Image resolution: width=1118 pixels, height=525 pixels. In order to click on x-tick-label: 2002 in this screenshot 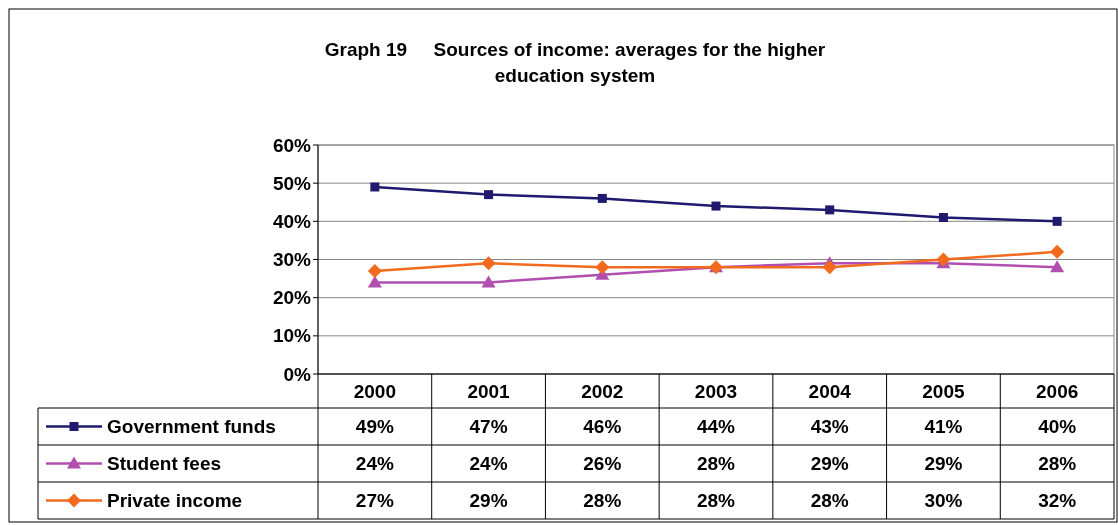, I will do `click(602, 391)`.